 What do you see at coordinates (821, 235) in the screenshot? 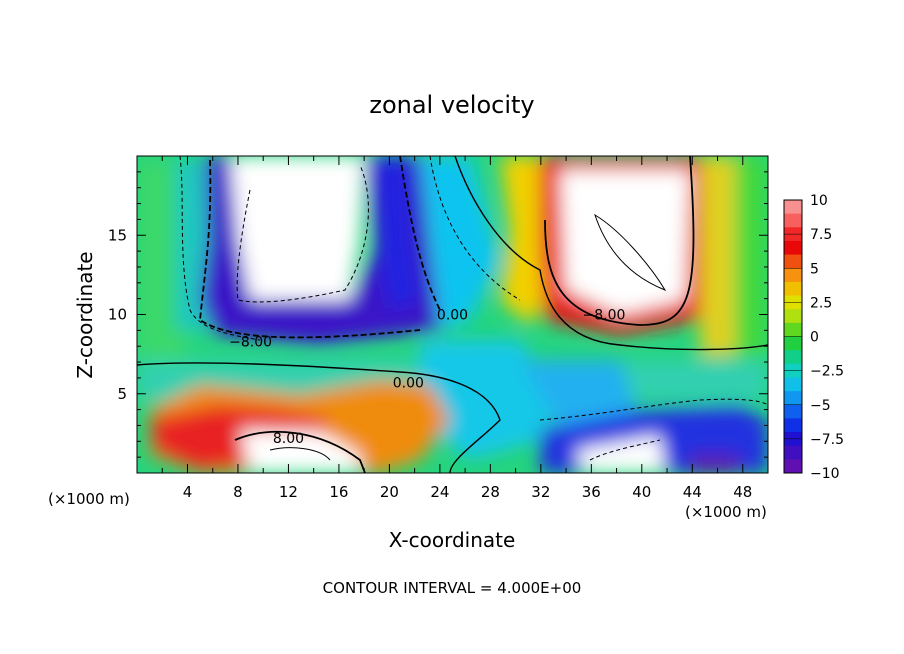
I see `colorbar-tick-label: 7.5` at bounding box center [821, 235].